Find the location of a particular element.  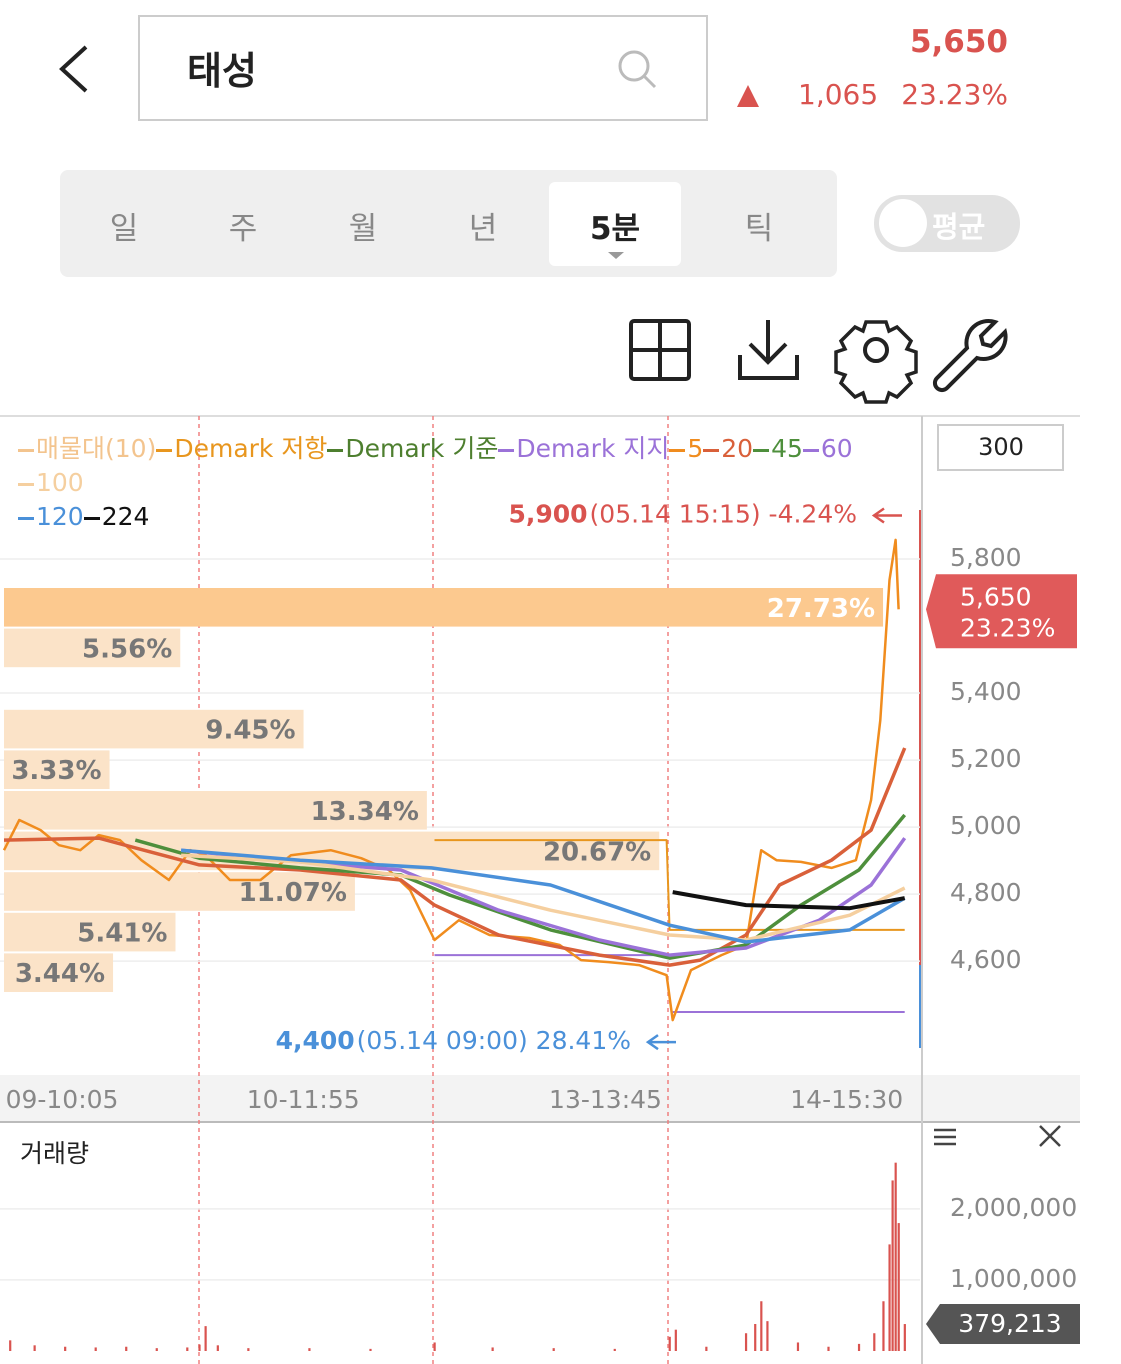

current-price: 5,650 is located at coordinates (958, 42).